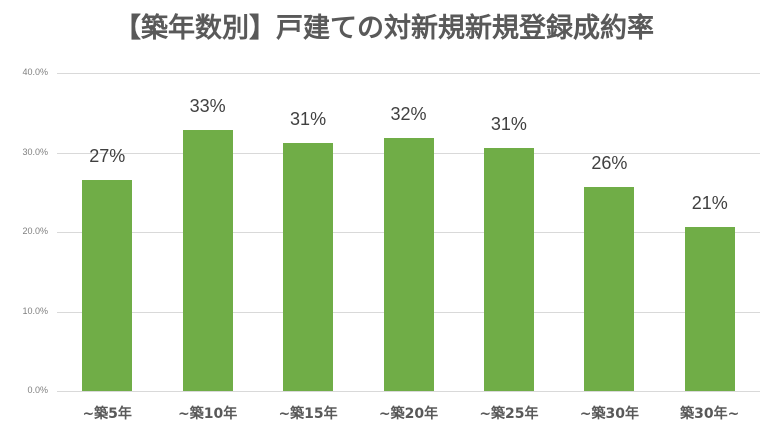 Image resolution: width=768 pixels, height=433 pixels. What do you see at coordinates (208, 414) in the screenshot?
I see `x-tick-label: ~築10年` at bounding box center [208, 414].